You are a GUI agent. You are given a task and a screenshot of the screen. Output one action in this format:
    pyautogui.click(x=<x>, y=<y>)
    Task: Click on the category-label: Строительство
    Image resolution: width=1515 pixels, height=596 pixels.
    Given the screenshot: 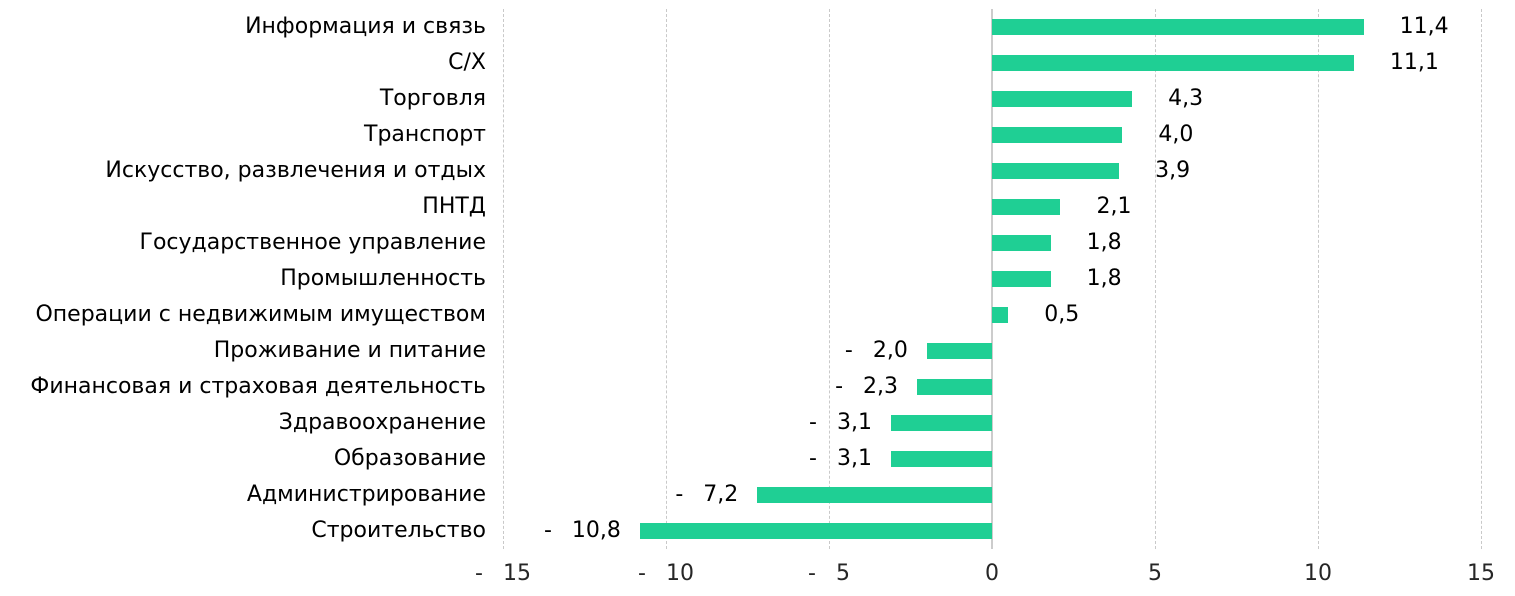 What is the action you would take?
    pyautogui.click(x=398, y=530)
    